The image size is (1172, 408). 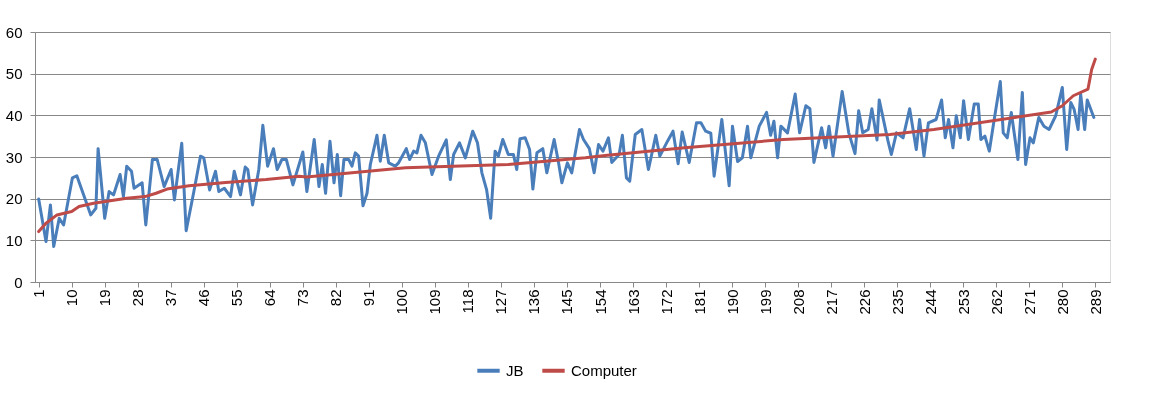 What do you see at coordinates (204, 298) in the screenshot?
I see `x-tick-label: 46` at bounding box center [204, 298].